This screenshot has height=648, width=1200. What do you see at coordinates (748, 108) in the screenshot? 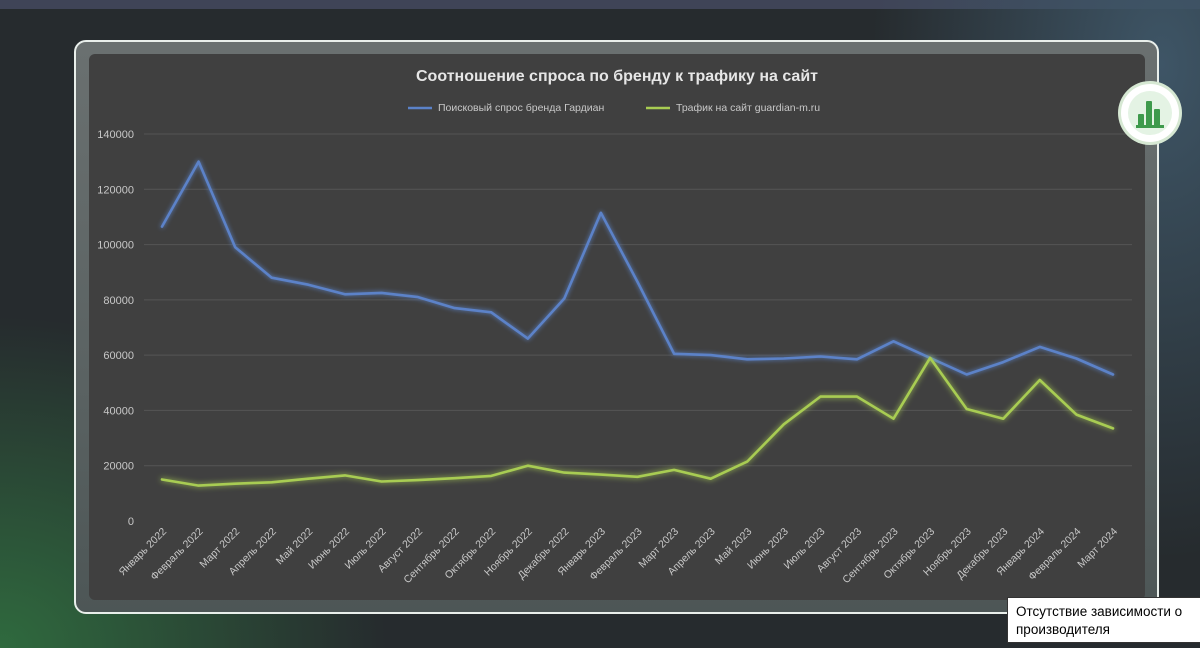
I see `legend-label-series-2: Трафик на сайт guardian-m.ru` at bounding box center [748, 108].